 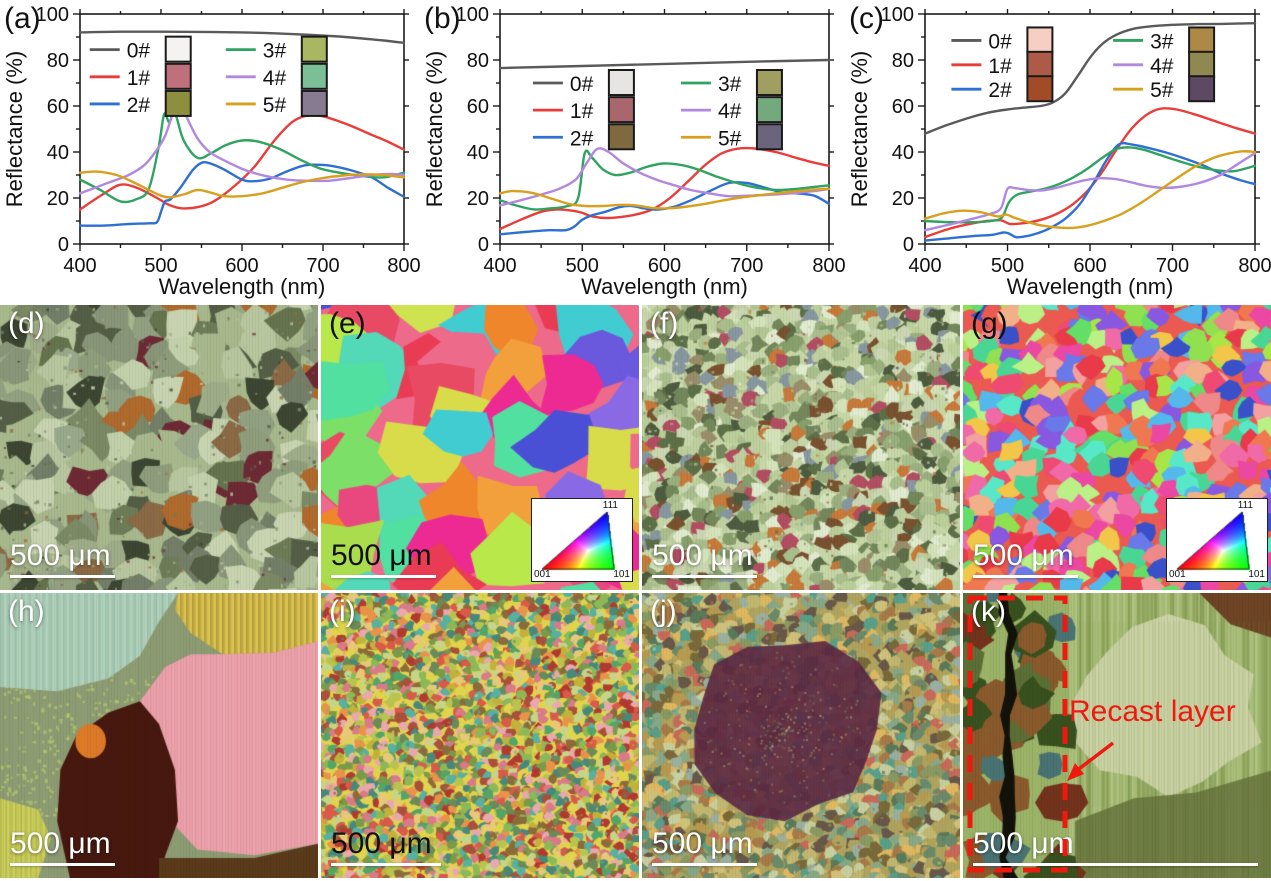 I want to click on scalebar-text-g: 500 μm, so click(x=1023, y=555).